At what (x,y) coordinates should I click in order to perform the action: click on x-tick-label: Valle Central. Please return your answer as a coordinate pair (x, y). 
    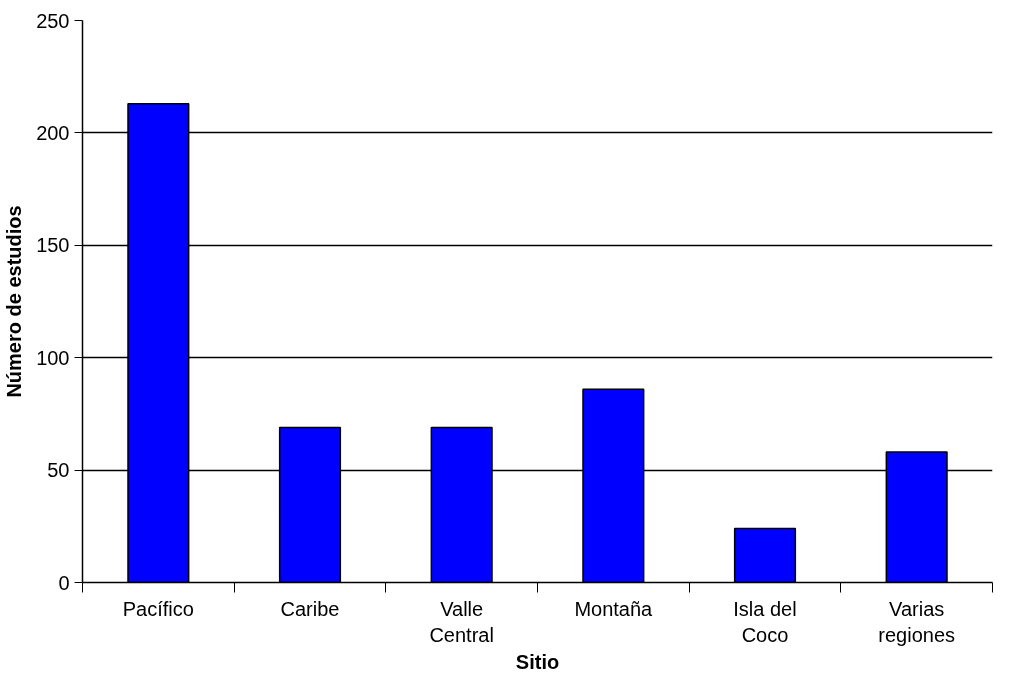
    Looking at the image, I should click on (461, 621).